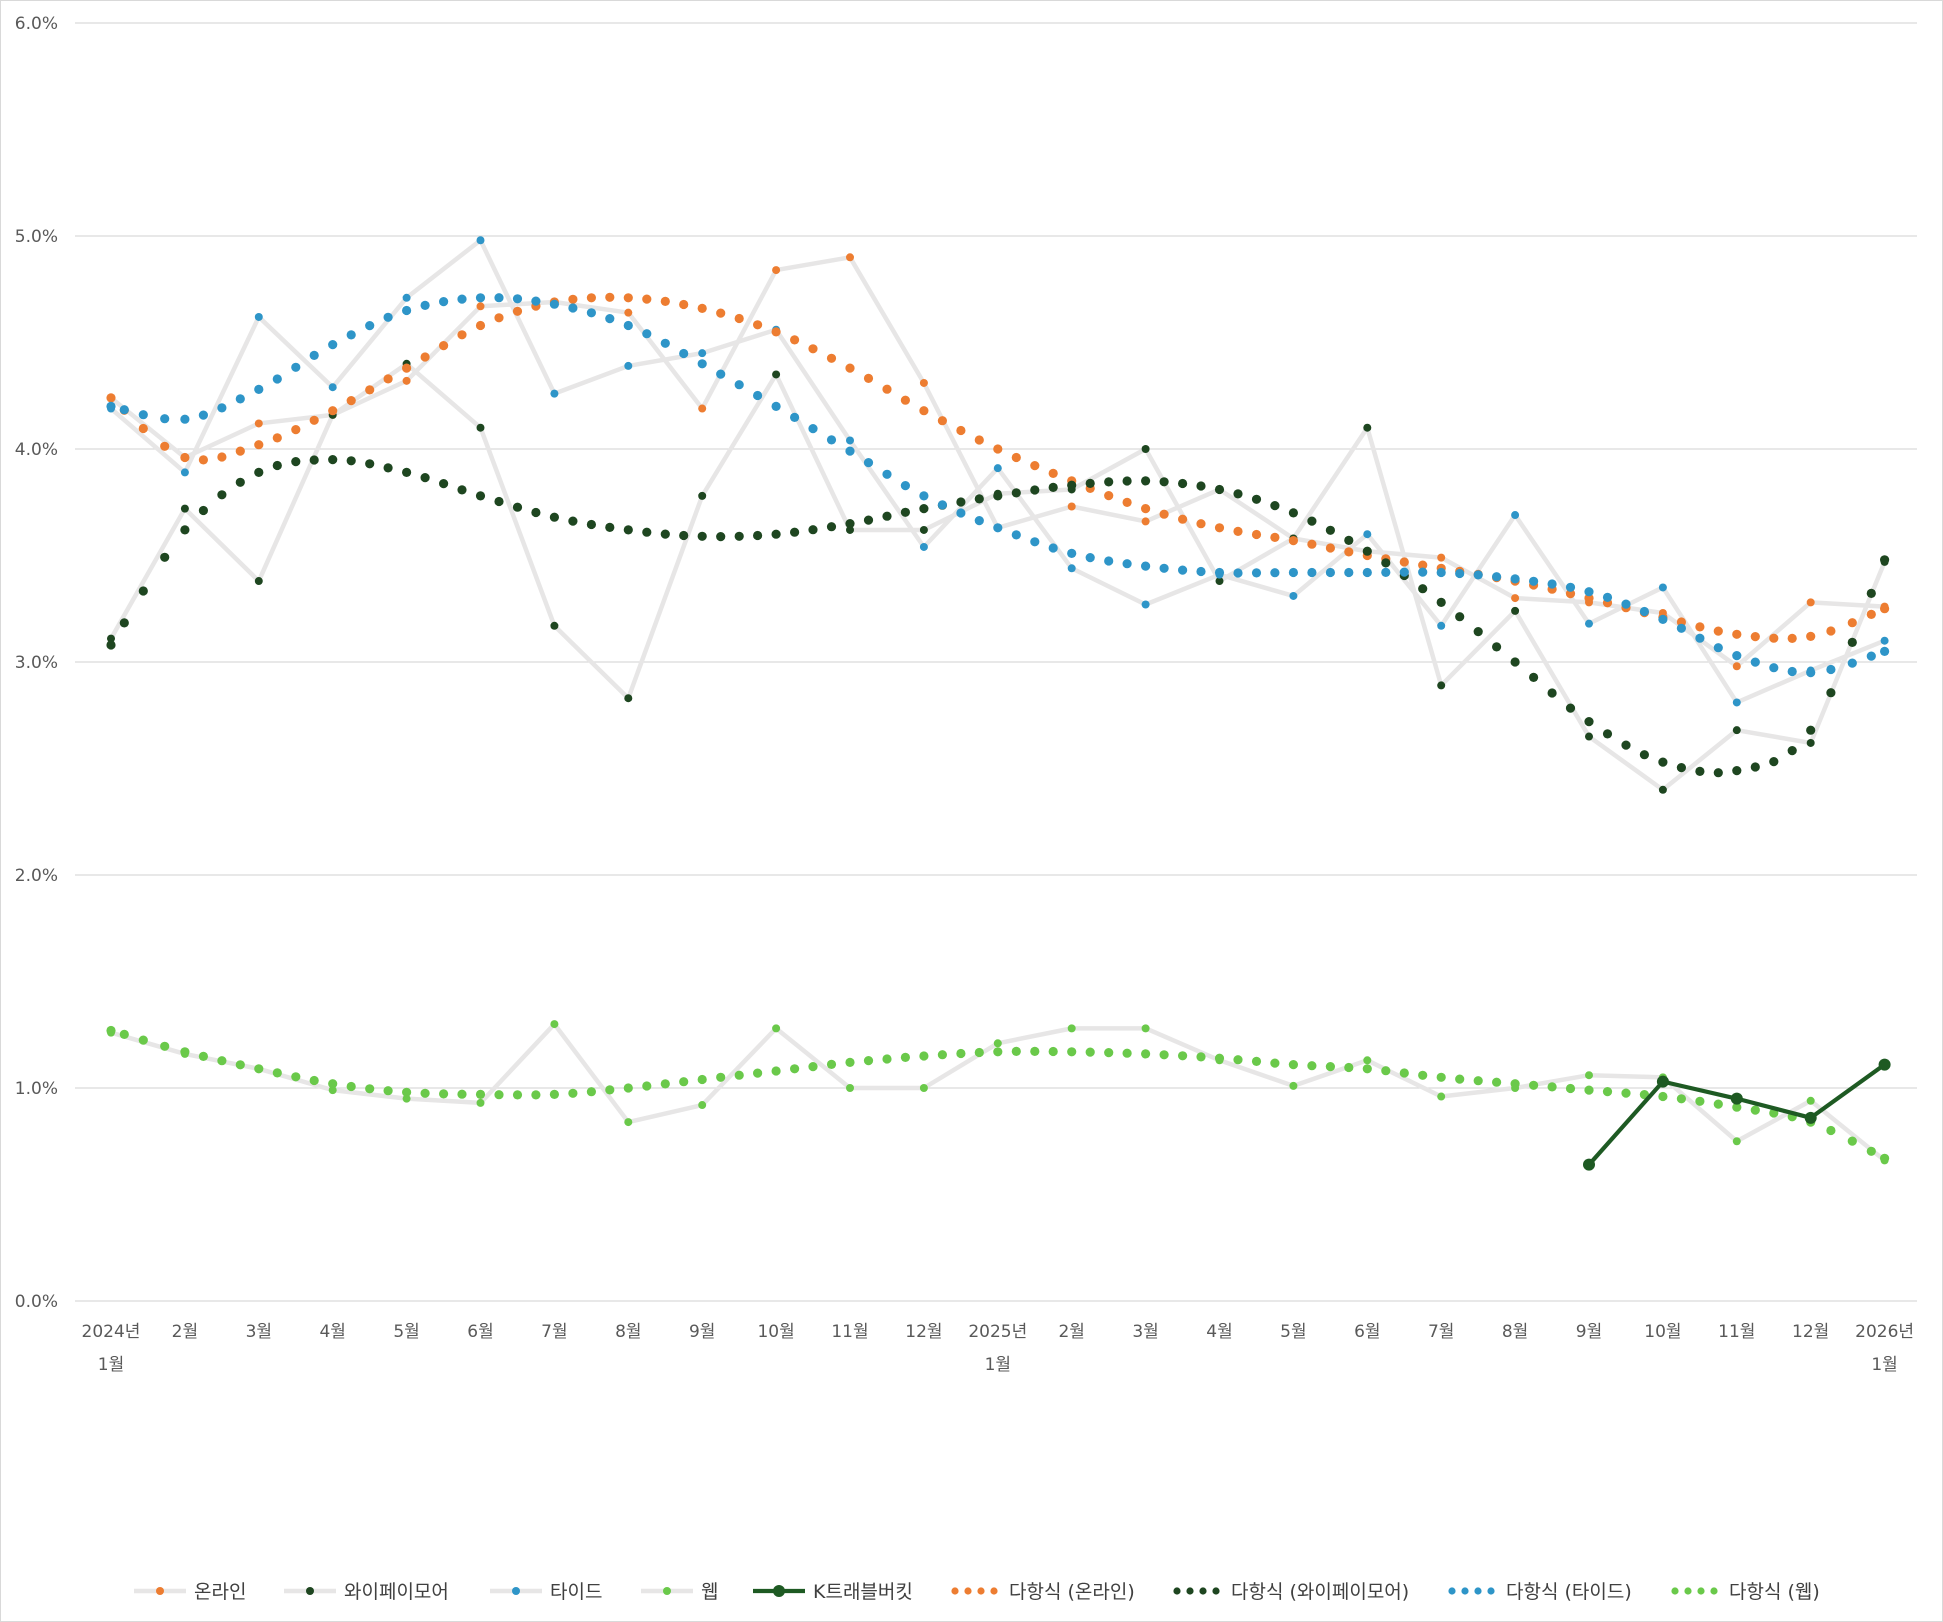  What do you see at coordinates (1540, 1592) in the screenshot?
I see `legend-item: 다항식 (타이드)` at bounding box center [1540, 1592].